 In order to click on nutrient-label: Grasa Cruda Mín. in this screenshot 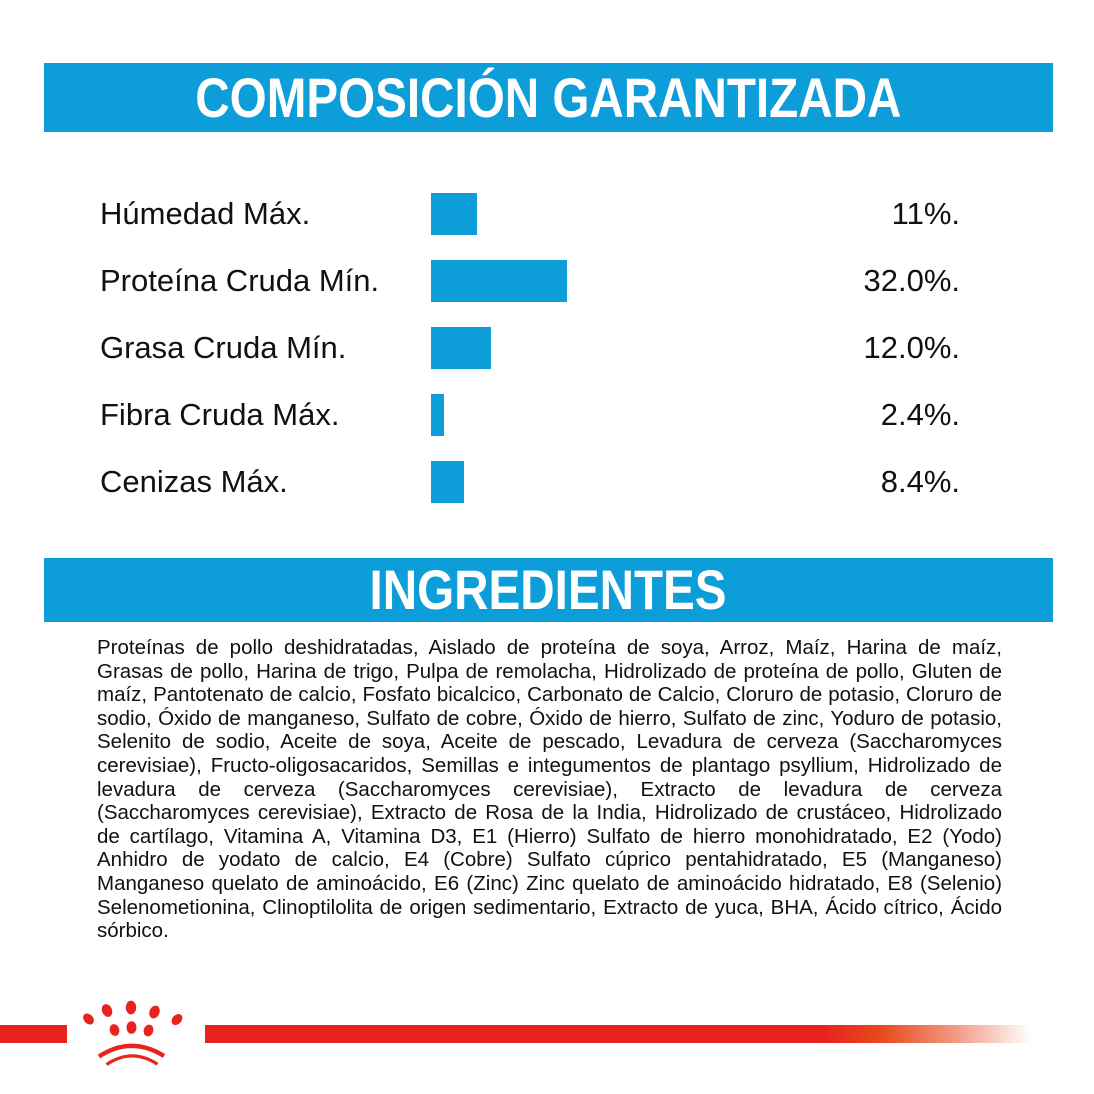, I will do `click(223, 347)`.